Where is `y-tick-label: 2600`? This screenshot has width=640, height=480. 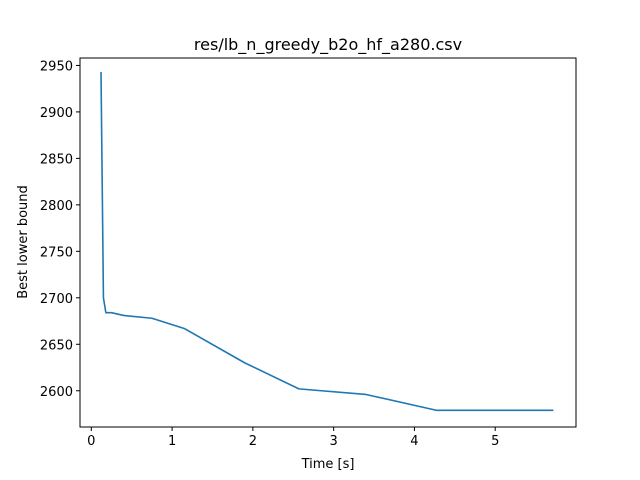 y-tick-label: 2600 is located at coordinates (56, 392).